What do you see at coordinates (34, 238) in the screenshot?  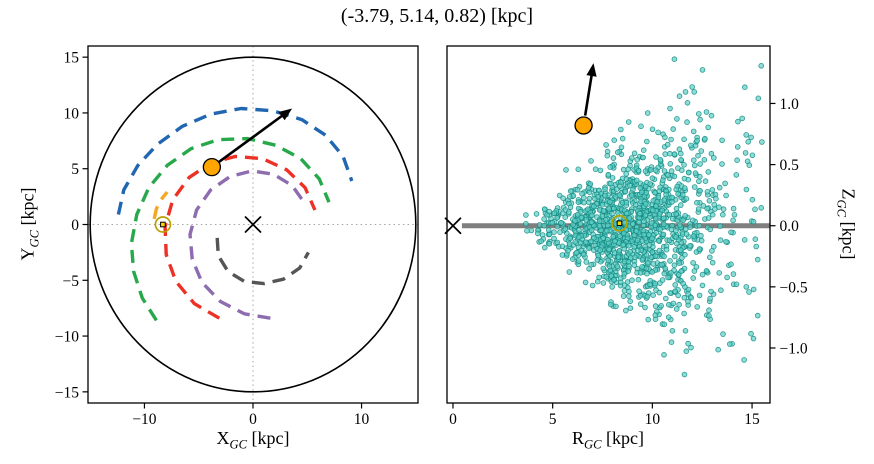 I see `y-axis-label-subscript: GC` at bounding box center [34, 238].